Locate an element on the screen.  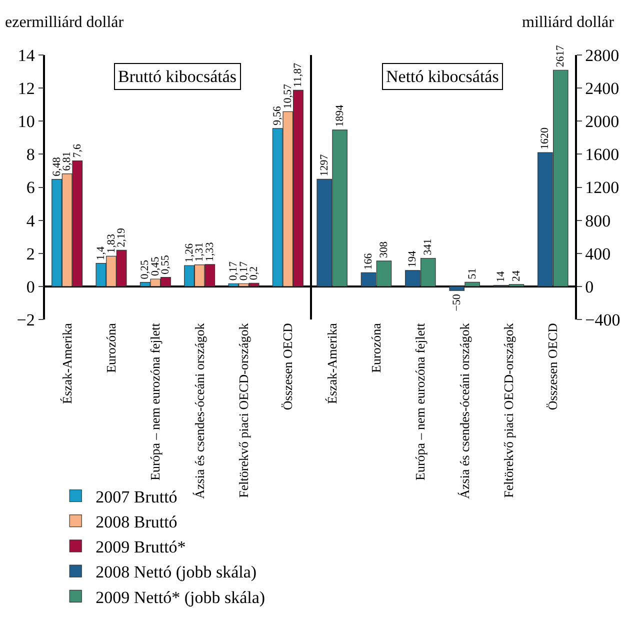
y-tick-label: 12 is located at coordinates (26, 88).